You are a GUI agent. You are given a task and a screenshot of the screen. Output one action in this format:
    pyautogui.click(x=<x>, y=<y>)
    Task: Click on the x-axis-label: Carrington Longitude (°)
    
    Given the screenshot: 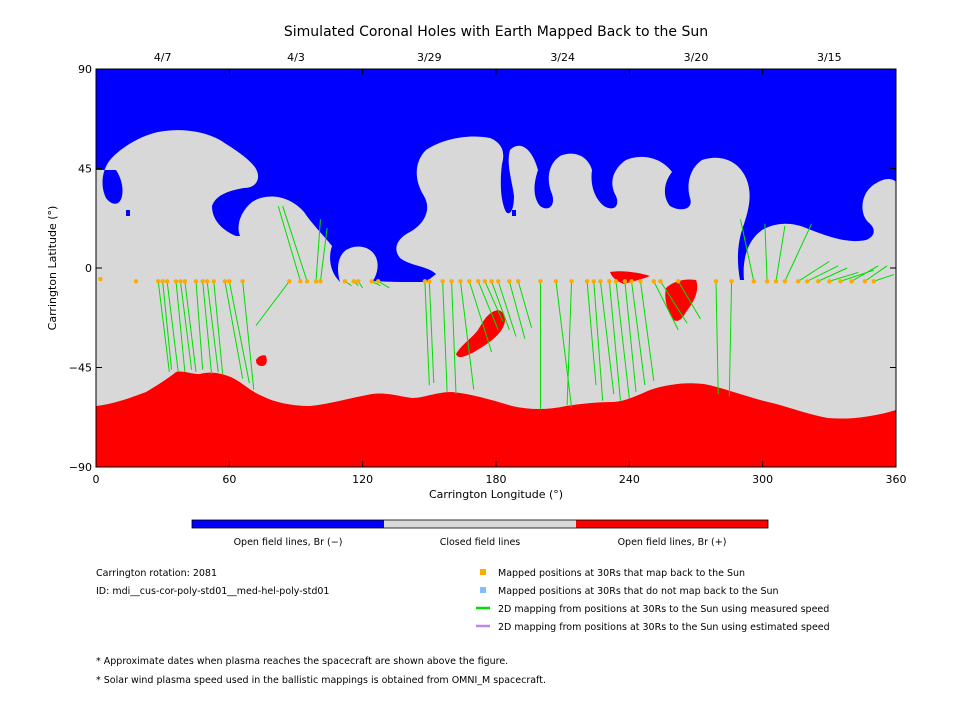 What is the action you would take?
    pyautogui.click(x=496, y=494)
    